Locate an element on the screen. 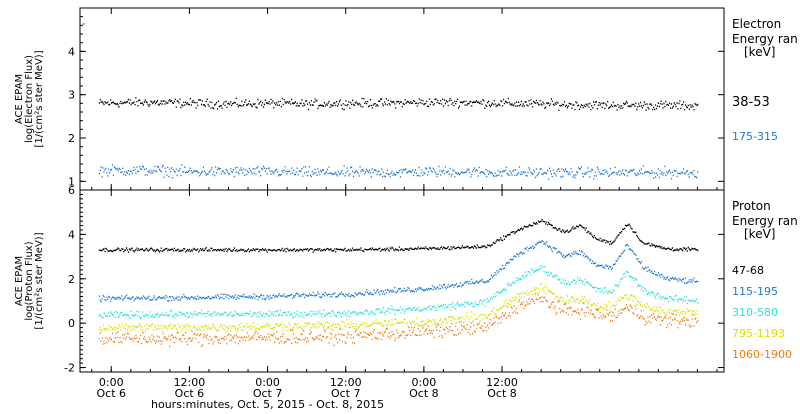 The width and height of the screenshot is (800, 414). legend-entry-1-2: 310-580 is located at coordinates (755, 312).